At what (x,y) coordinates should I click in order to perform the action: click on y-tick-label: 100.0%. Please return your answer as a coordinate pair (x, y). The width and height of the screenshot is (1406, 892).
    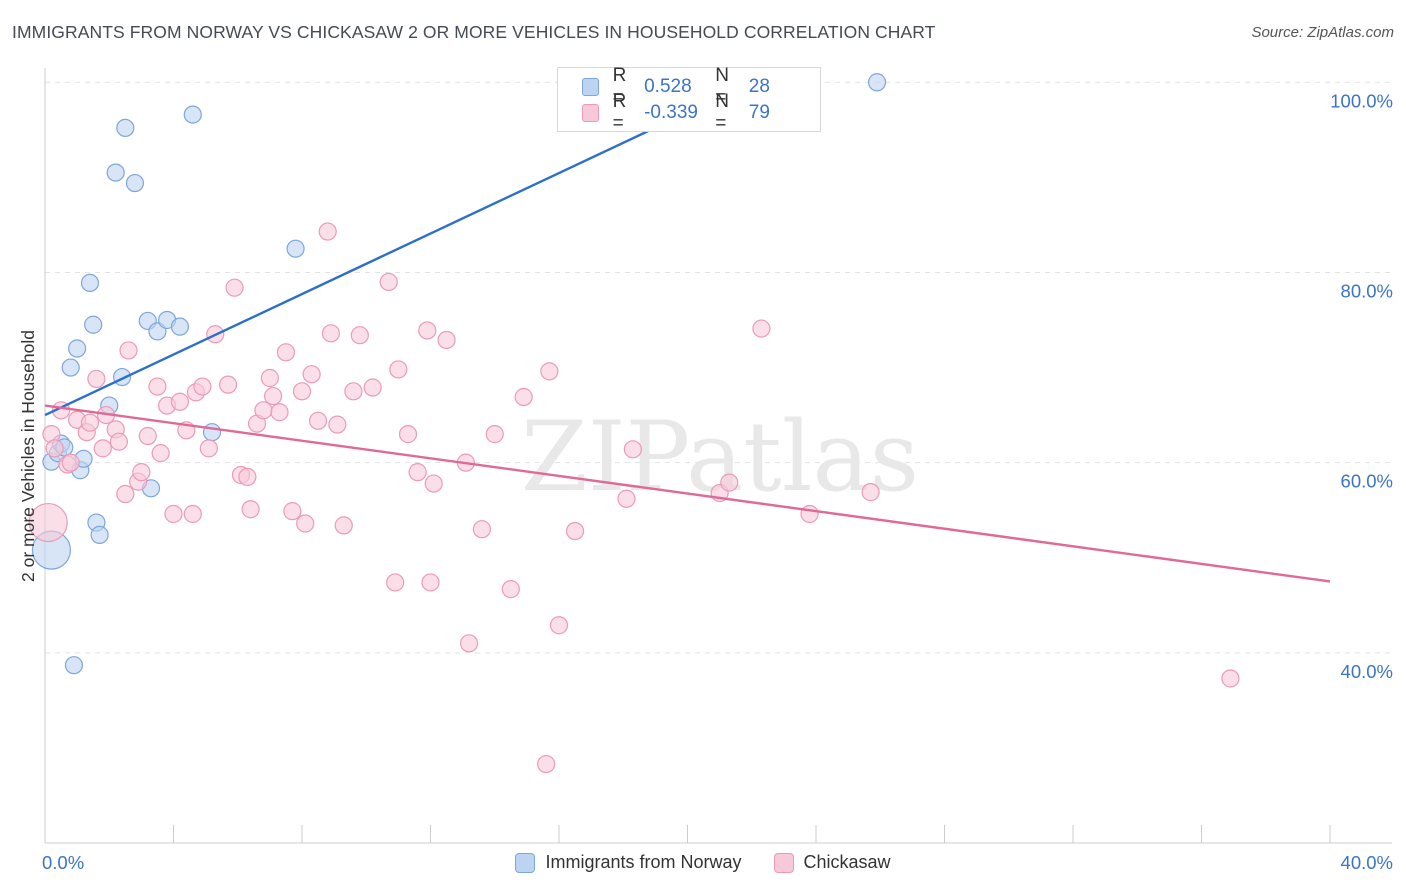
    Looking at the image, I should click on (1361, 100).